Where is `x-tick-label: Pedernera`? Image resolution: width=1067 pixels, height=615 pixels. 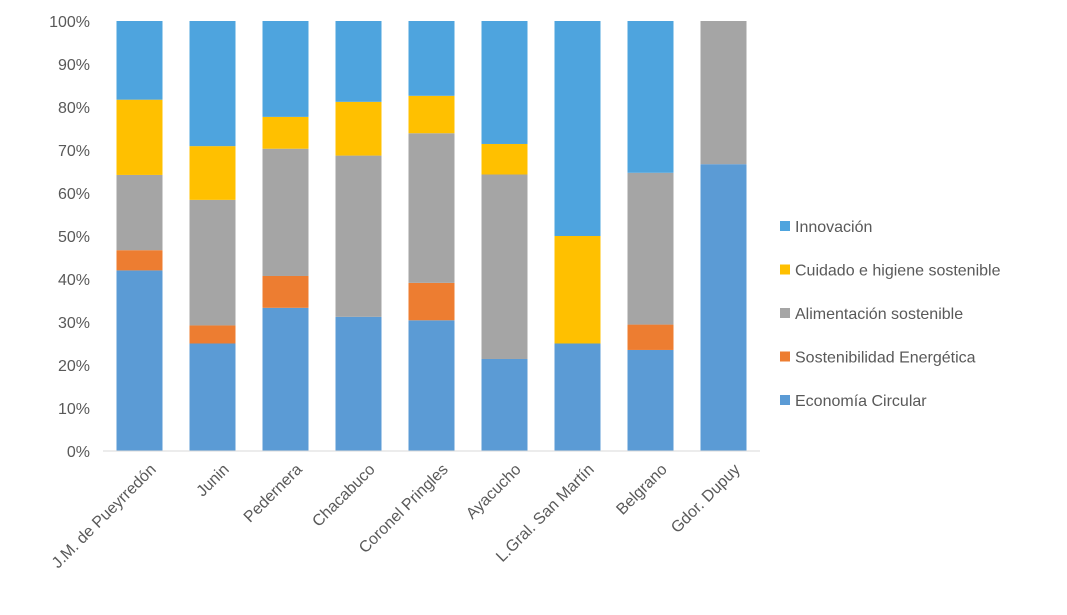 x-tick-label: Pedernera is located at coordinates (273, 493).